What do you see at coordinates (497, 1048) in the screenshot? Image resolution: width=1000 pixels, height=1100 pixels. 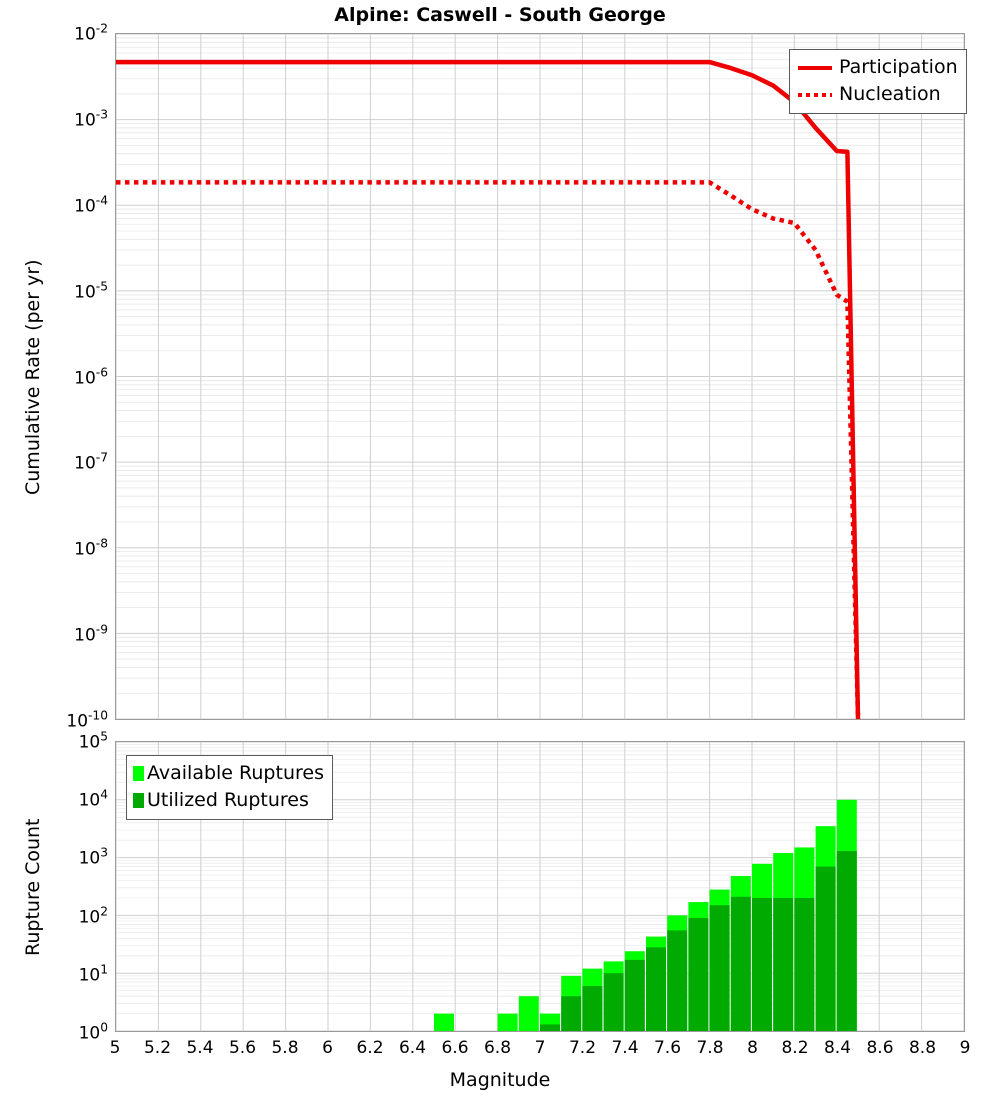 I see `x-tick-label: 6.8` at bounding box center [497, 1048].